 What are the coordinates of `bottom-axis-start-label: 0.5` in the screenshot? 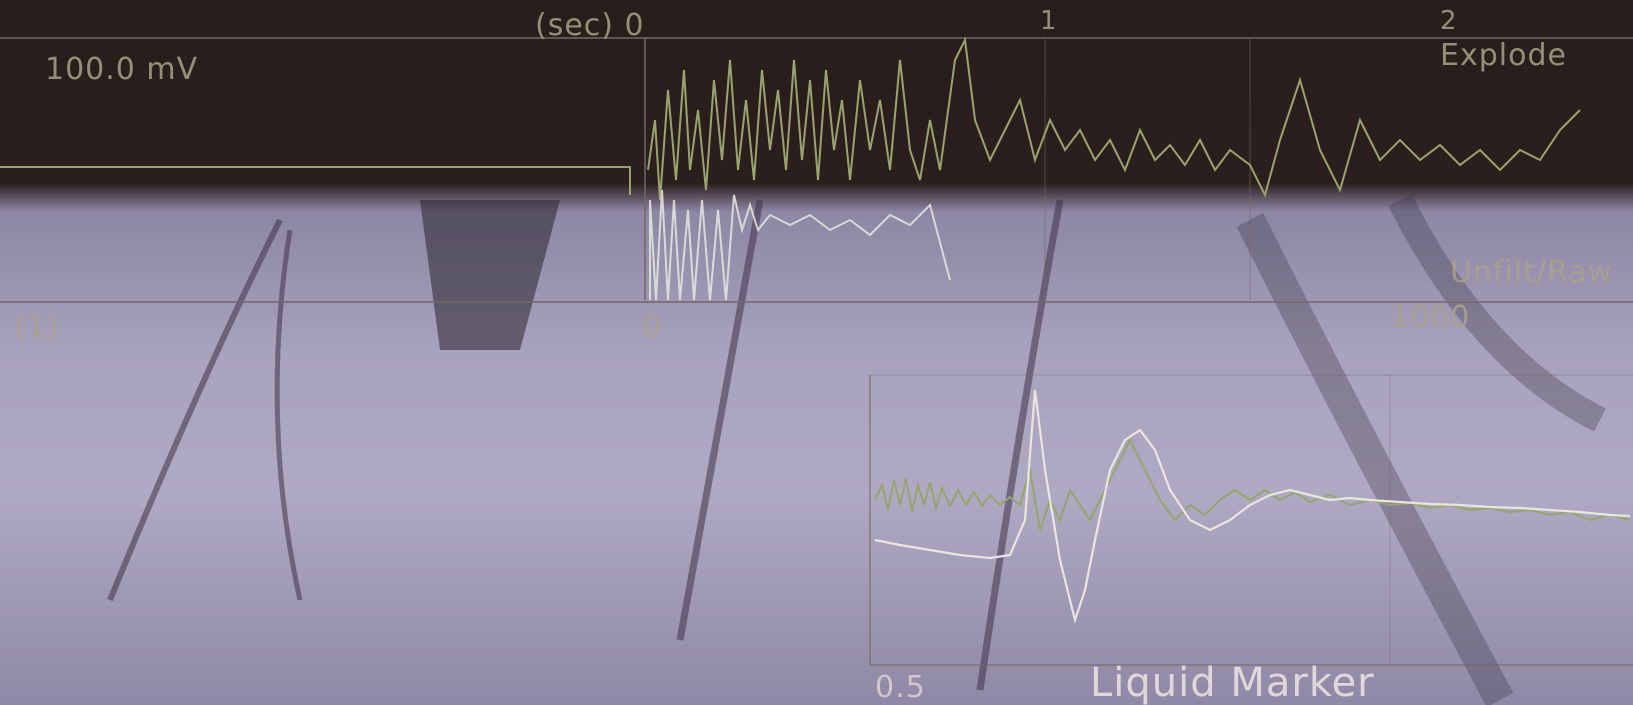 It's located at (900, 687).